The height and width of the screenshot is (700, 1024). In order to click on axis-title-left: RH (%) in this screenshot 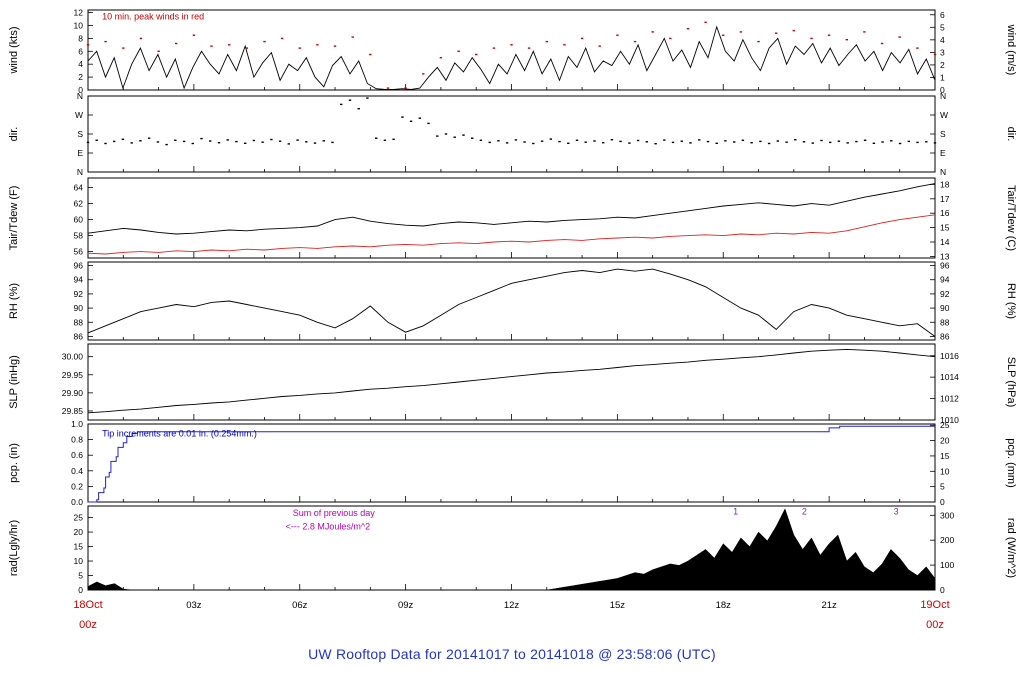, I will do `click(14, 301)`.